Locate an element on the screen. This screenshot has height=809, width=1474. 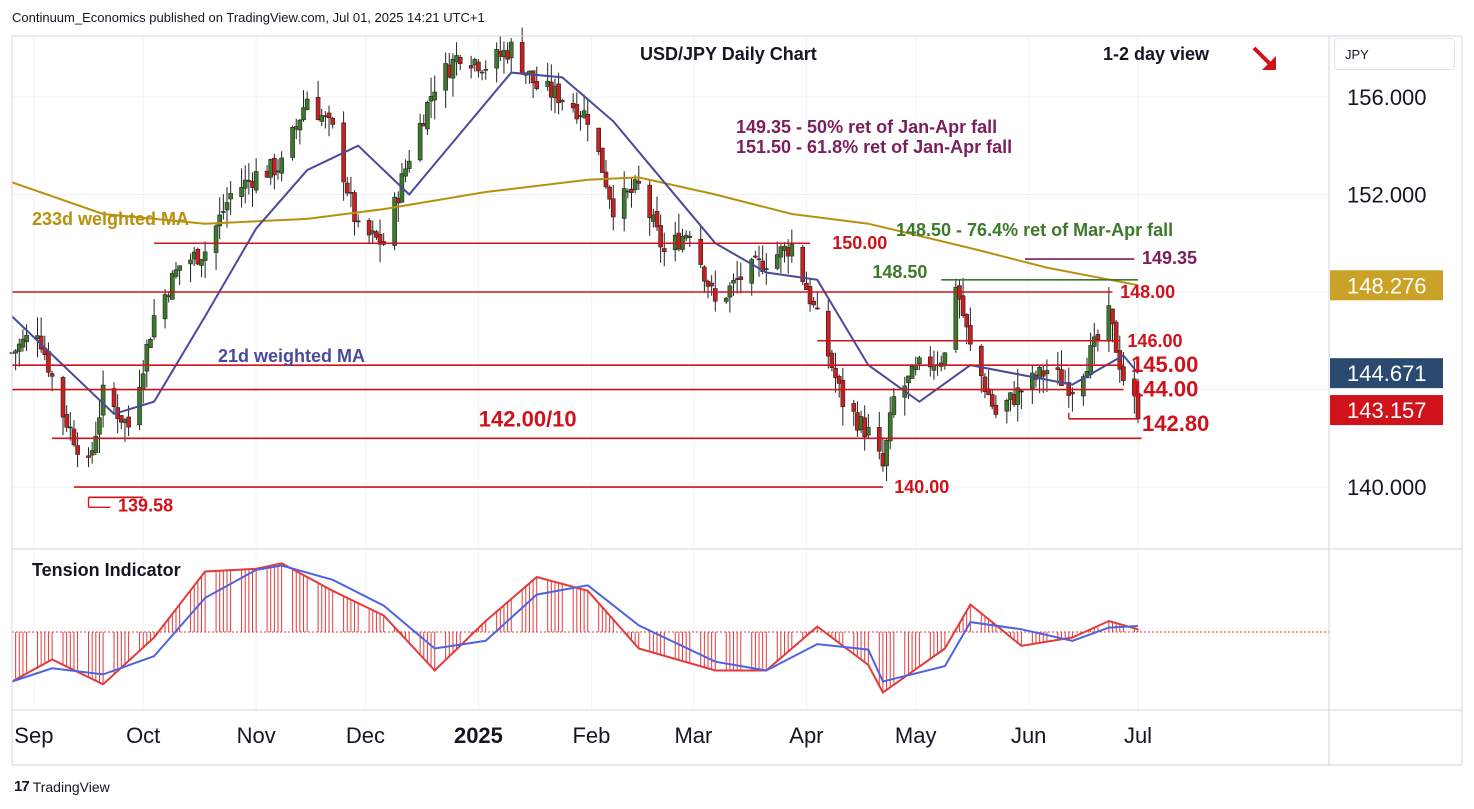
chart-title: USD/JPY Daily Chart is located at coordinates (728, 54).